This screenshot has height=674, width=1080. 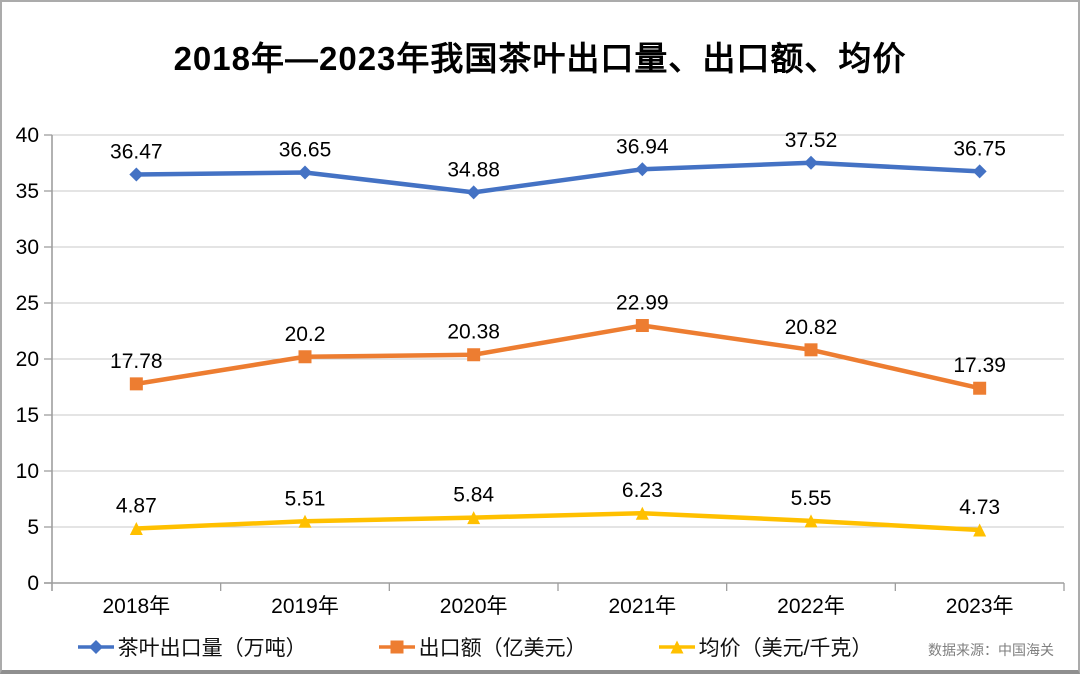 I want to click on legend-item-1: 茶叶出口量（万吨）, so click(x=192, y=647).